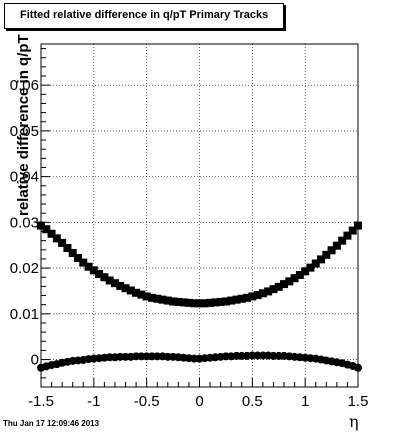 The height and width of the screenshot is (433, 400). I want to click on x-tick-label: -0.5, so click(147, 401).